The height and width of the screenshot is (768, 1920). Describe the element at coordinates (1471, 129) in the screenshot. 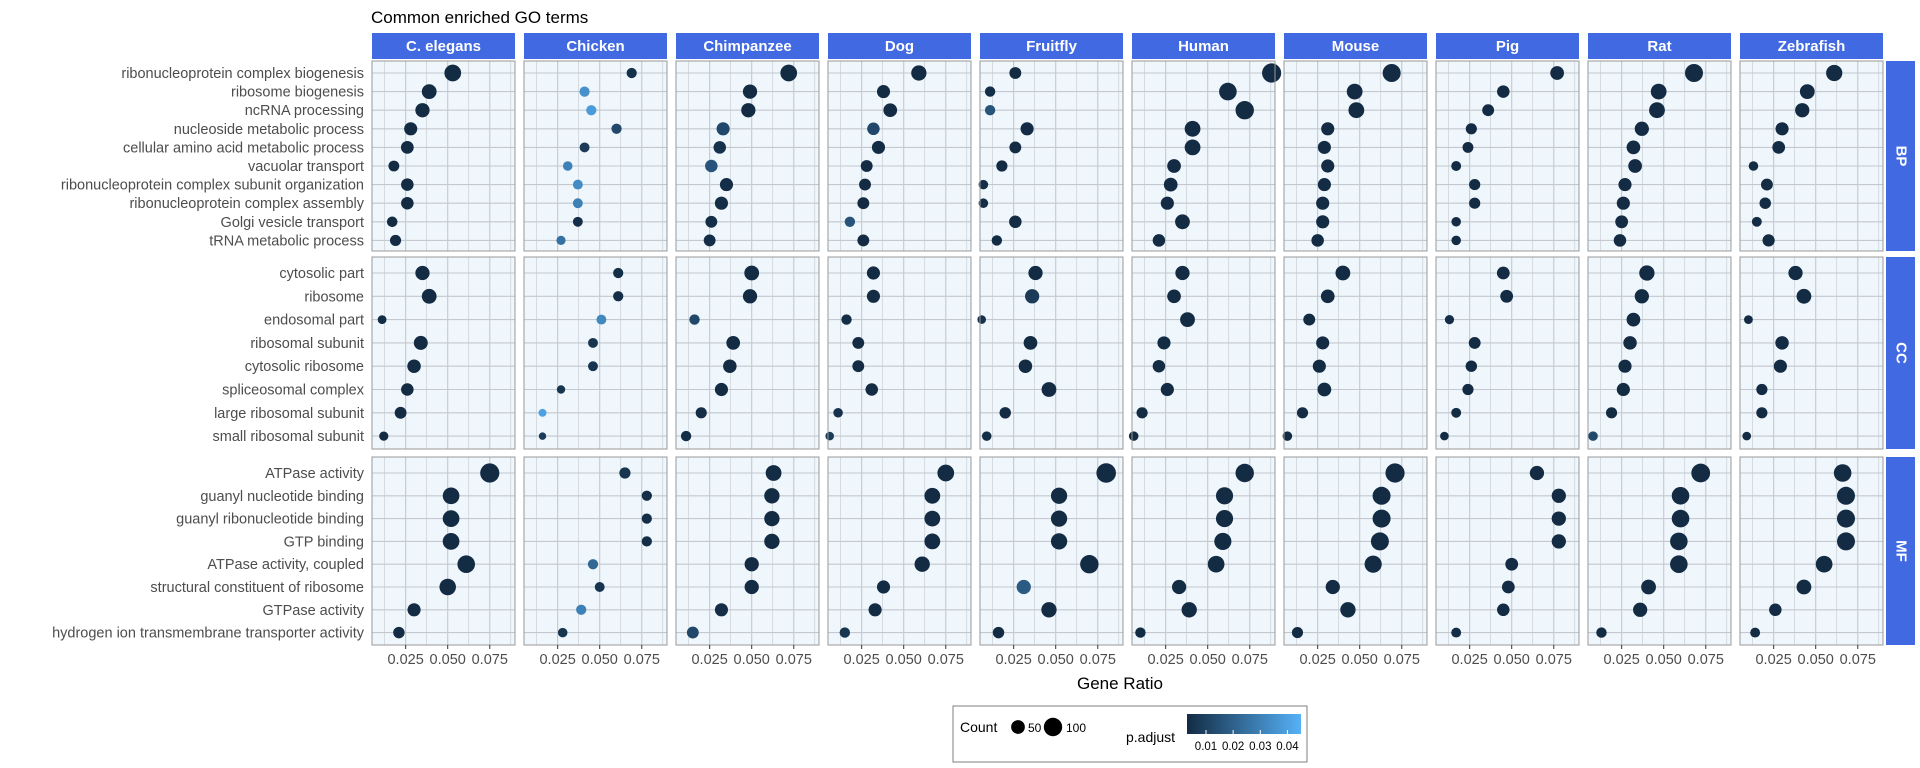

I see `point-pig-nucleoside-metabolic-process` at that location.